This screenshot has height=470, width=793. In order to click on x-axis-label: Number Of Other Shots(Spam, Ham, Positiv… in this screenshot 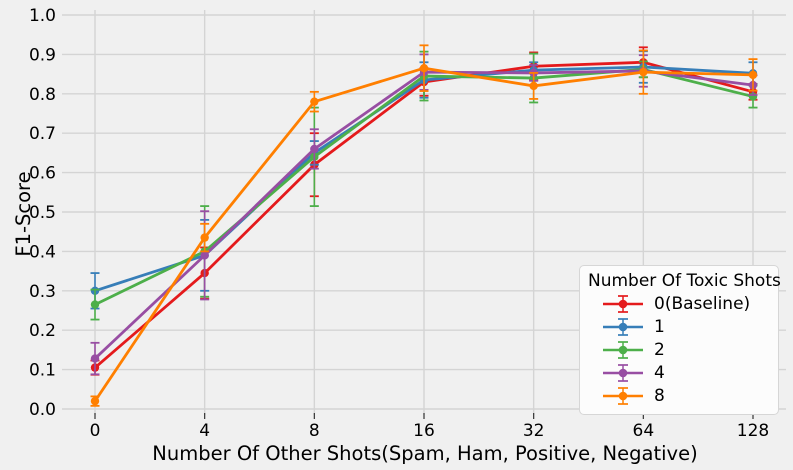, I will do `click(425, 453)`.